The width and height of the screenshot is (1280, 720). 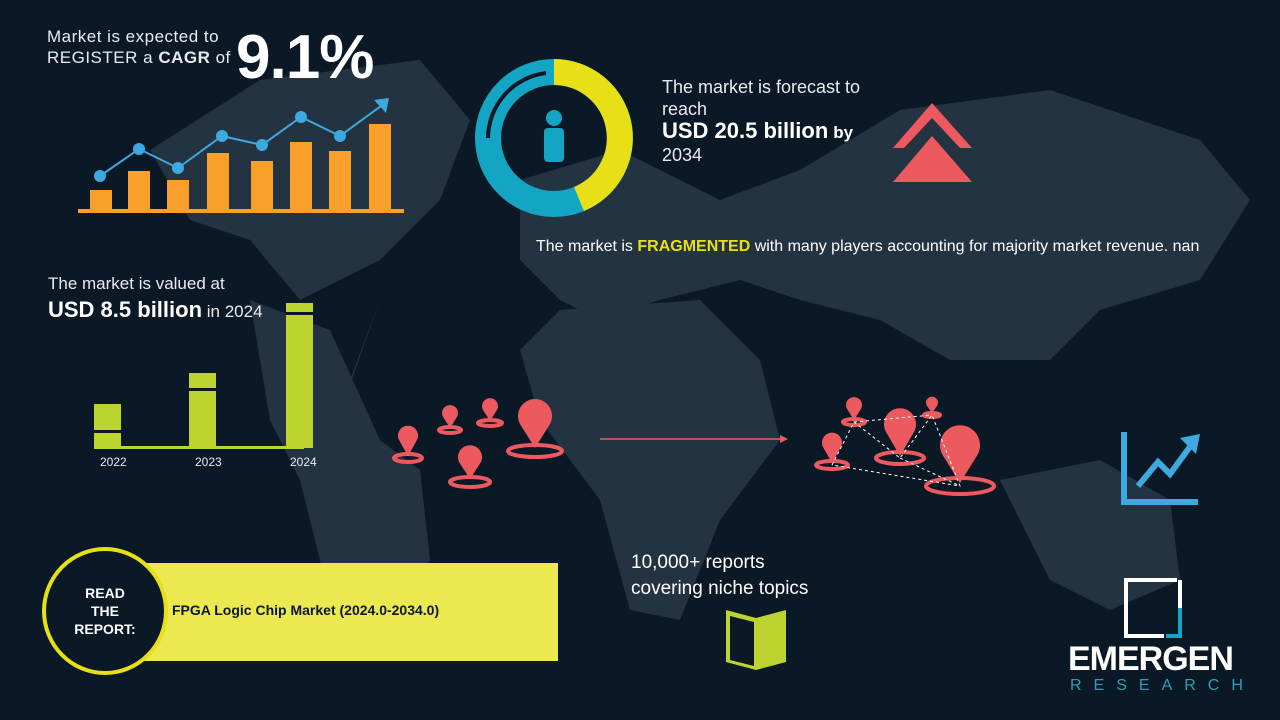 What do you see at coordinates (694, 446) in the screenshot?
I see `location-network-icon` at bounding box center [694, 446].